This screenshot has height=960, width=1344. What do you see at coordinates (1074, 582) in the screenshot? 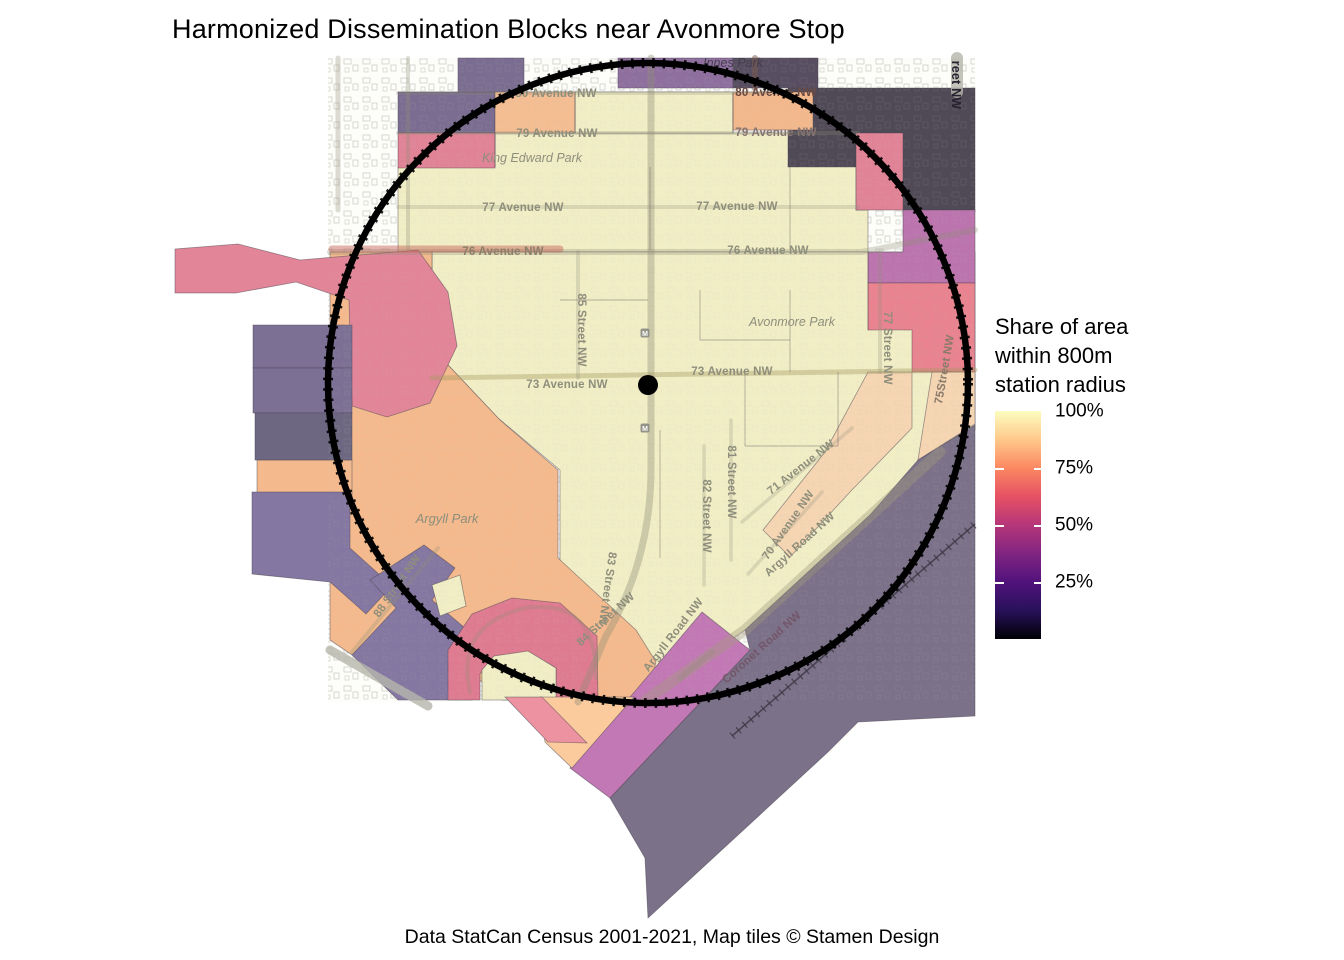
I see `legend-tick-label: 25%` at bounding box center [1074, 582].